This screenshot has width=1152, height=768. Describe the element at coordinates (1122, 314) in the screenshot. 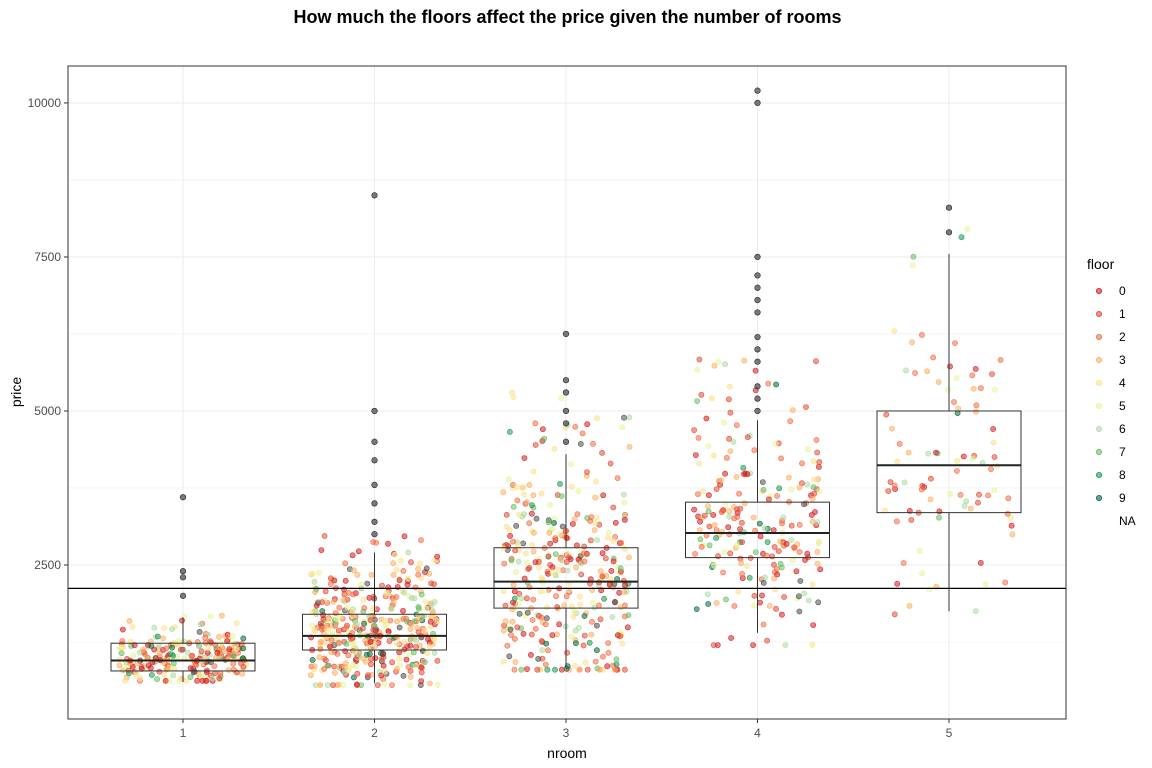

I see `legend-label: 1` at that location.